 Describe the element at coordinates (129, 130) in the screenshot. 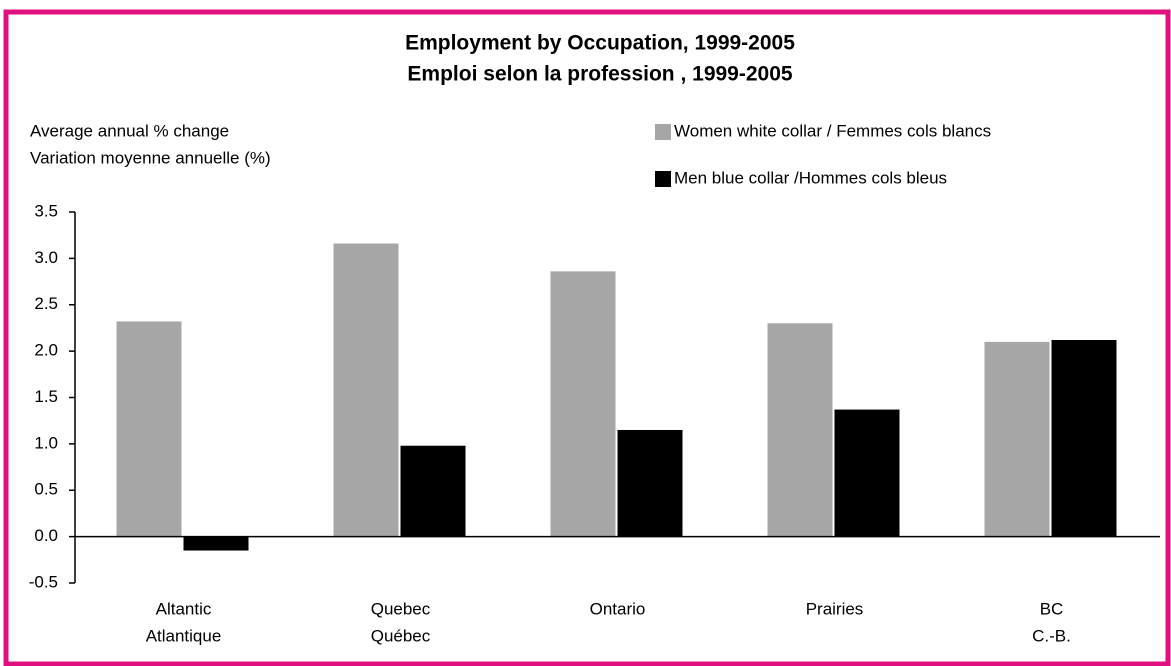

I see `y-axis-label: Average annual % change` at that location.